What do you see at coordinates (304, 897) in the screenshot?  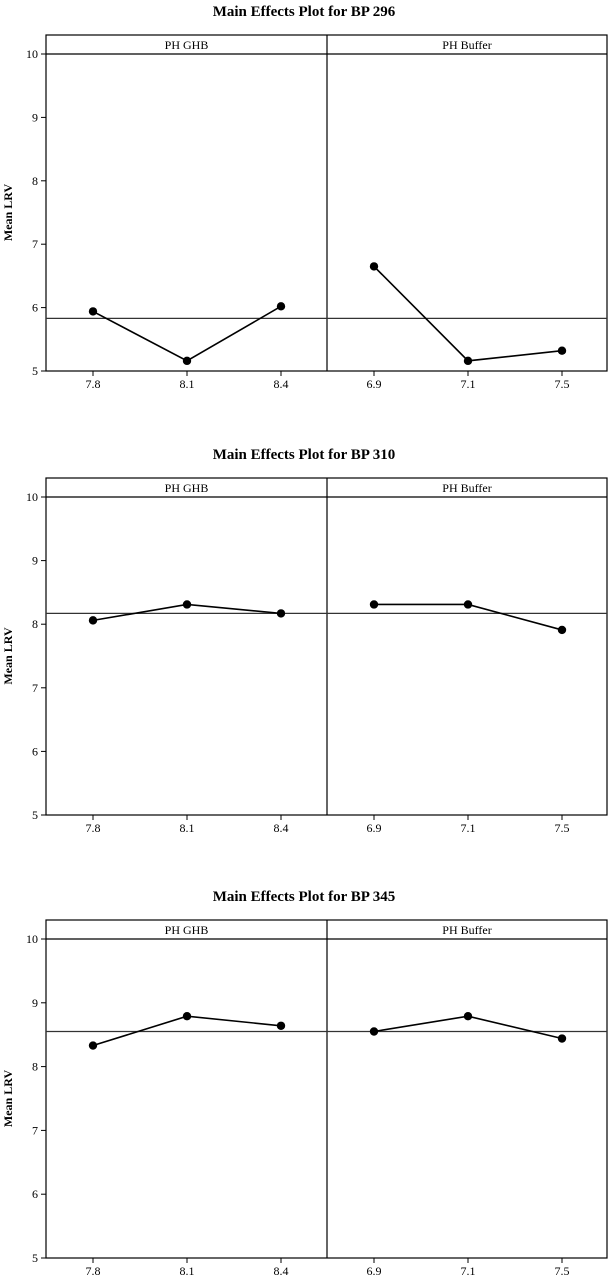 I see `chart-title: Main Effects Plot for BP 345` at bounding box center [304, 897].